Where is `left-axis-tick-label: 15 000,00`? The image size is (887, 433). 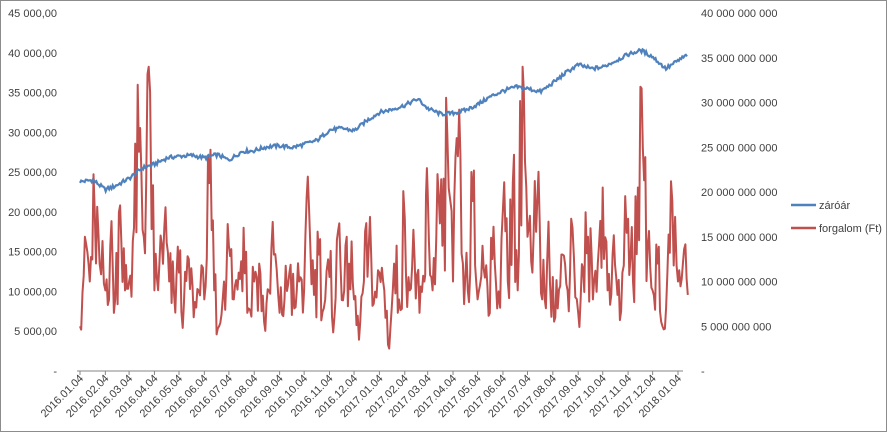 left-axis-tick-label: 15 000,00 is located at coordinates (32, 253).